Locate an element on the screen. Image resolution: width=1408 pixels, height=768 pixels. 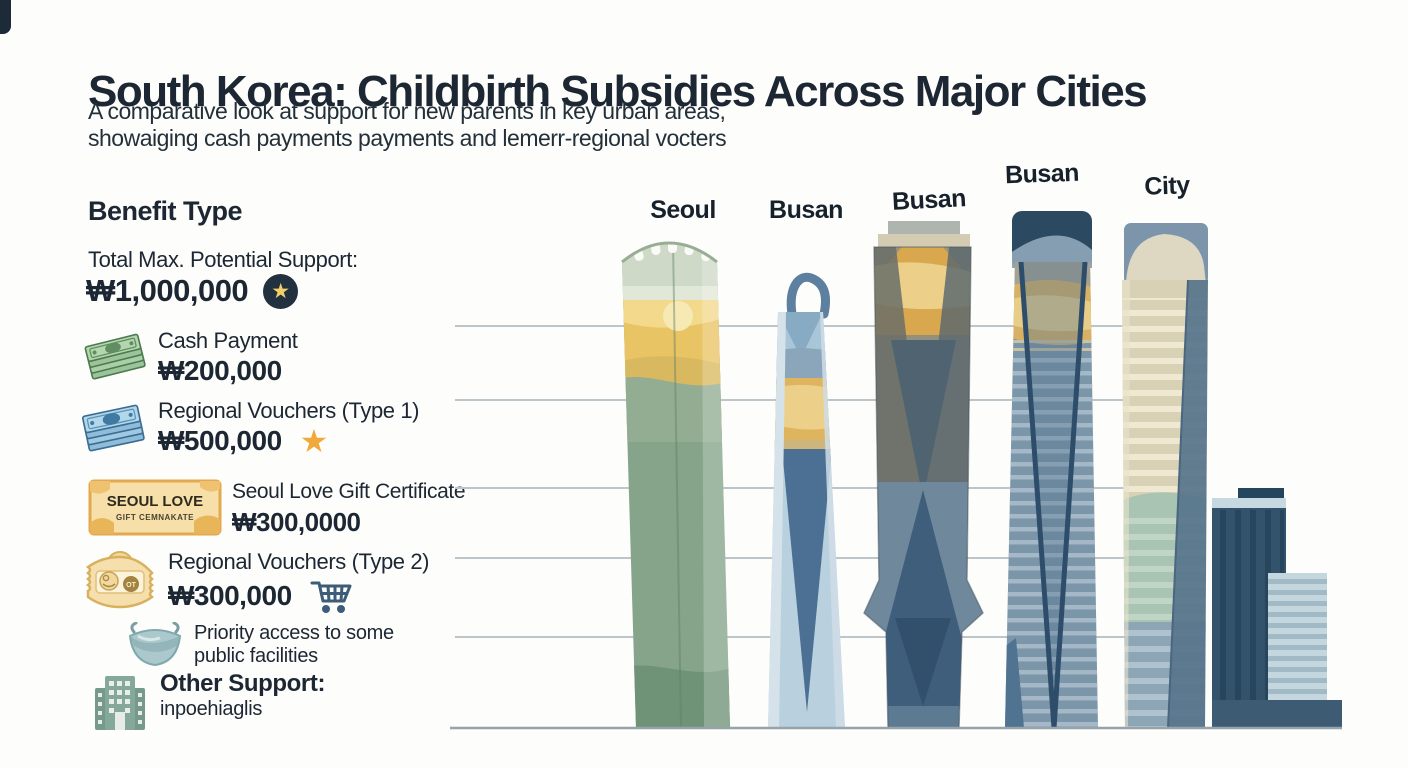
star-icon: ★ is located at coordinates (314, 441).